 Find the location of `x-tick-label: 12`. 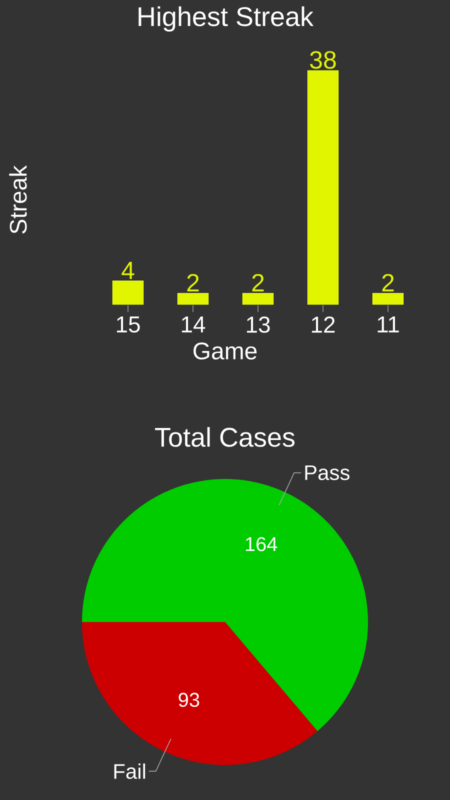

x-tick-label: 12 is located at coordinates (323, 324).